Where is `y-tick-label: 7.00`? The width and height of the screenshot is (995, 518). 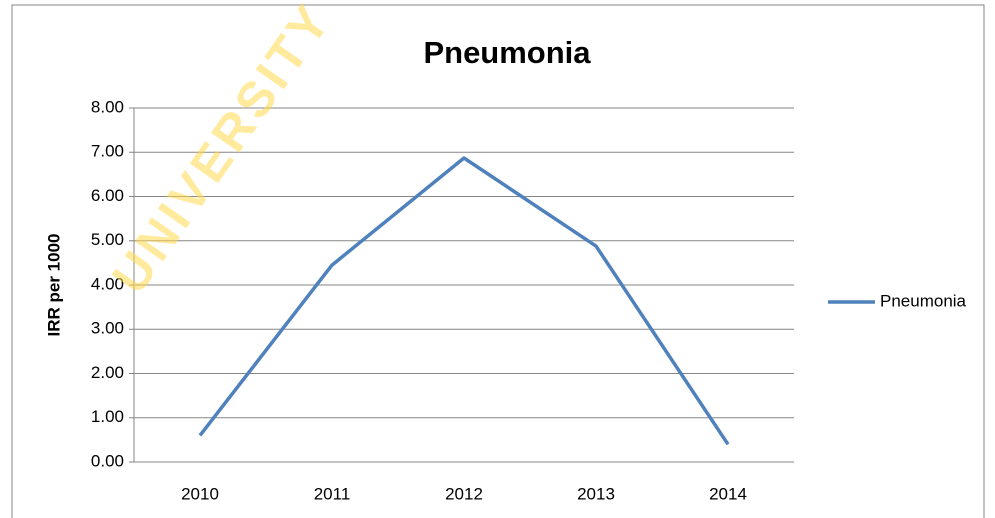
y-tick-label: 7.00 is located at coordinates (107, 151).